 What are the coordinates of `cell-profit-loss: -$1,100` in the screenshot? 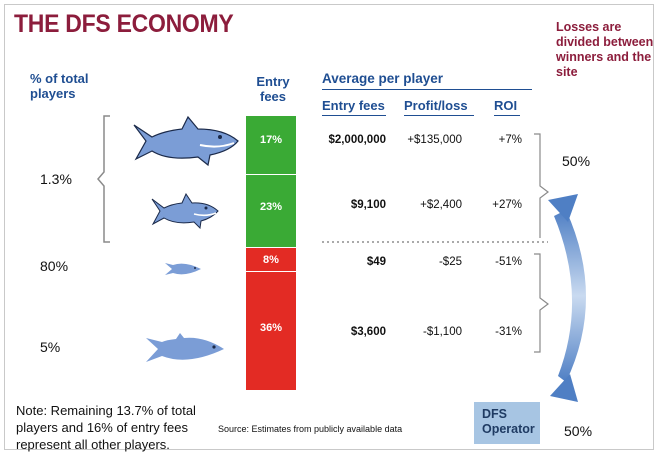 It's located at (442, 332).